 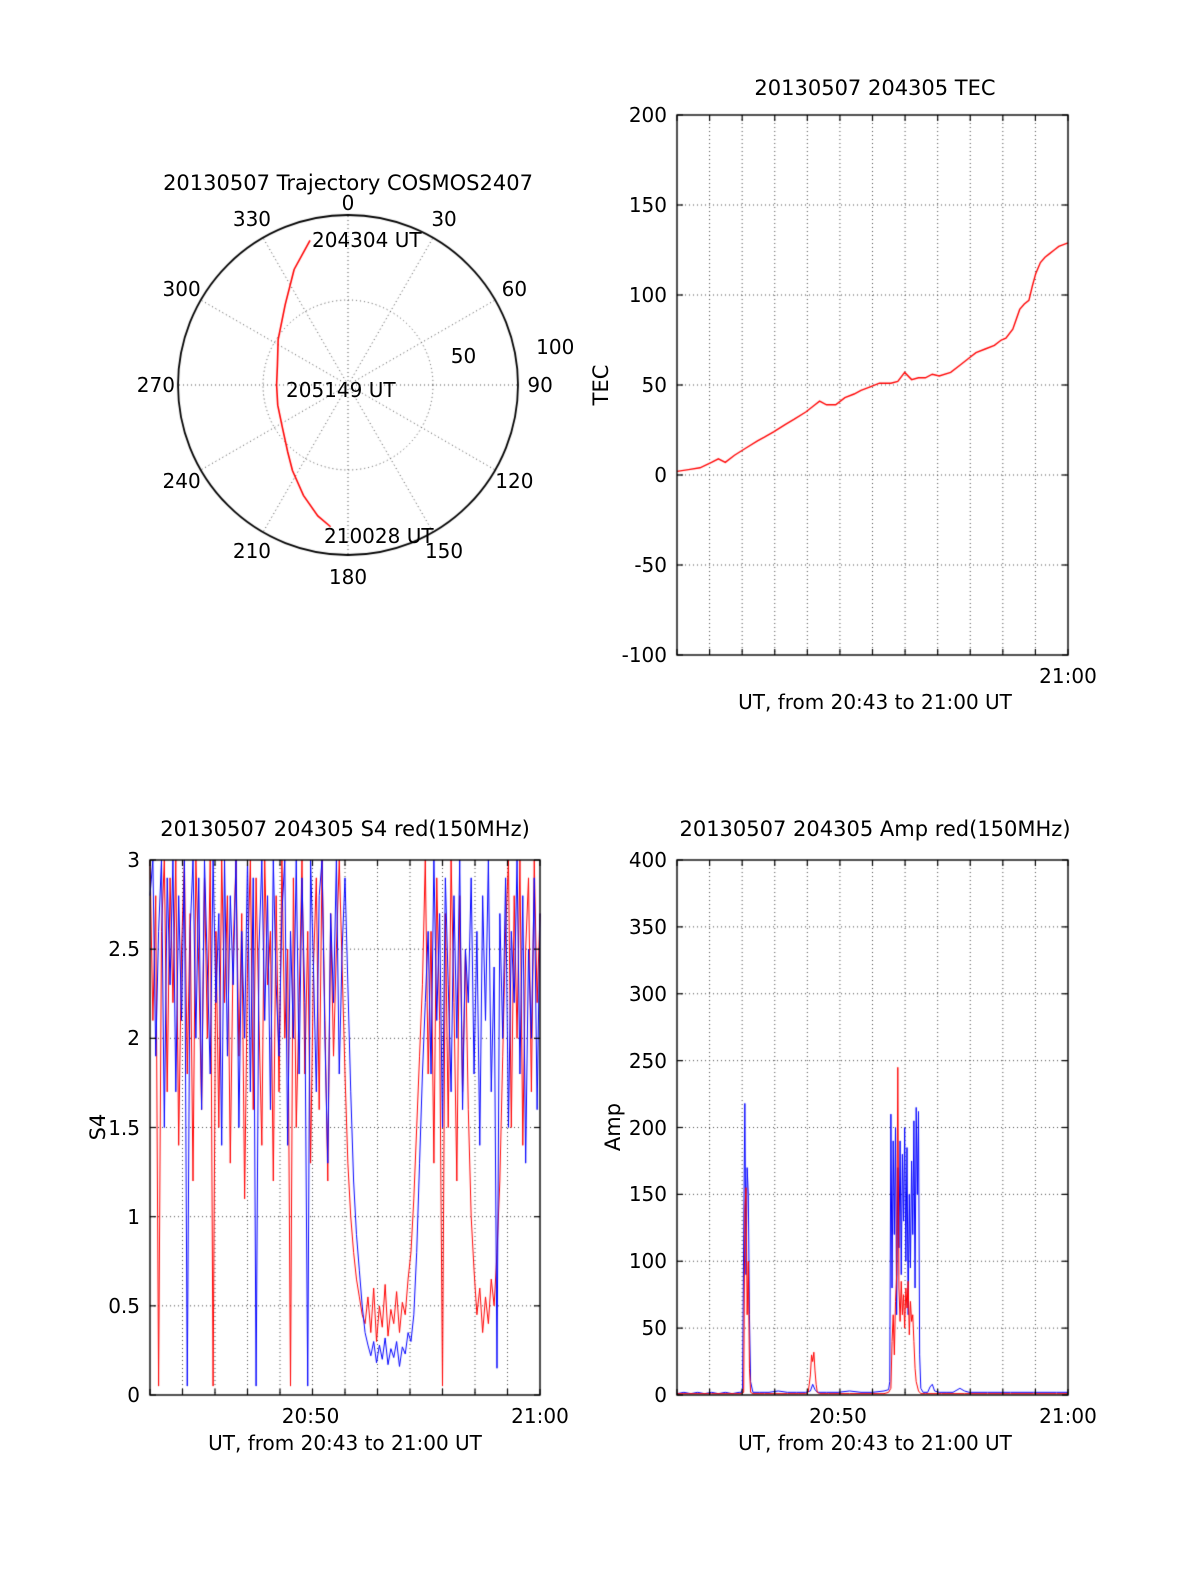 I want to click on amp-ytick-label: 0, so click(x=660, y=1395).